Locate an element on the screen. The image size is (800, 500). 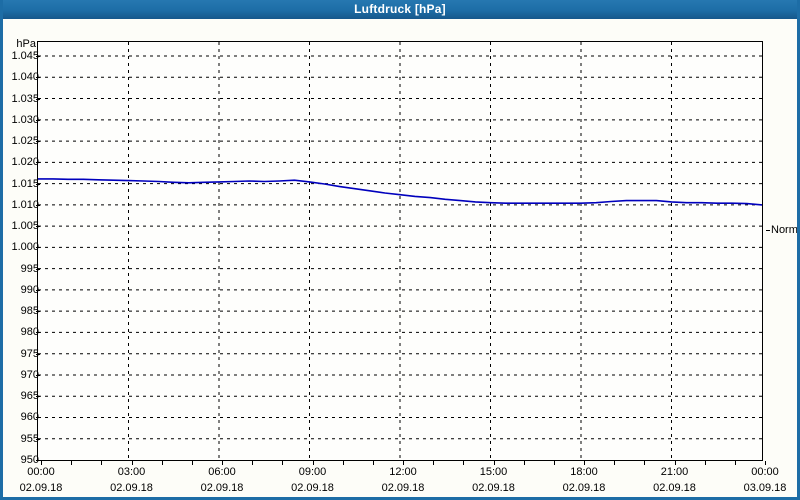
y-axis-tick-label: 955 is located at coordinates (29, 438).